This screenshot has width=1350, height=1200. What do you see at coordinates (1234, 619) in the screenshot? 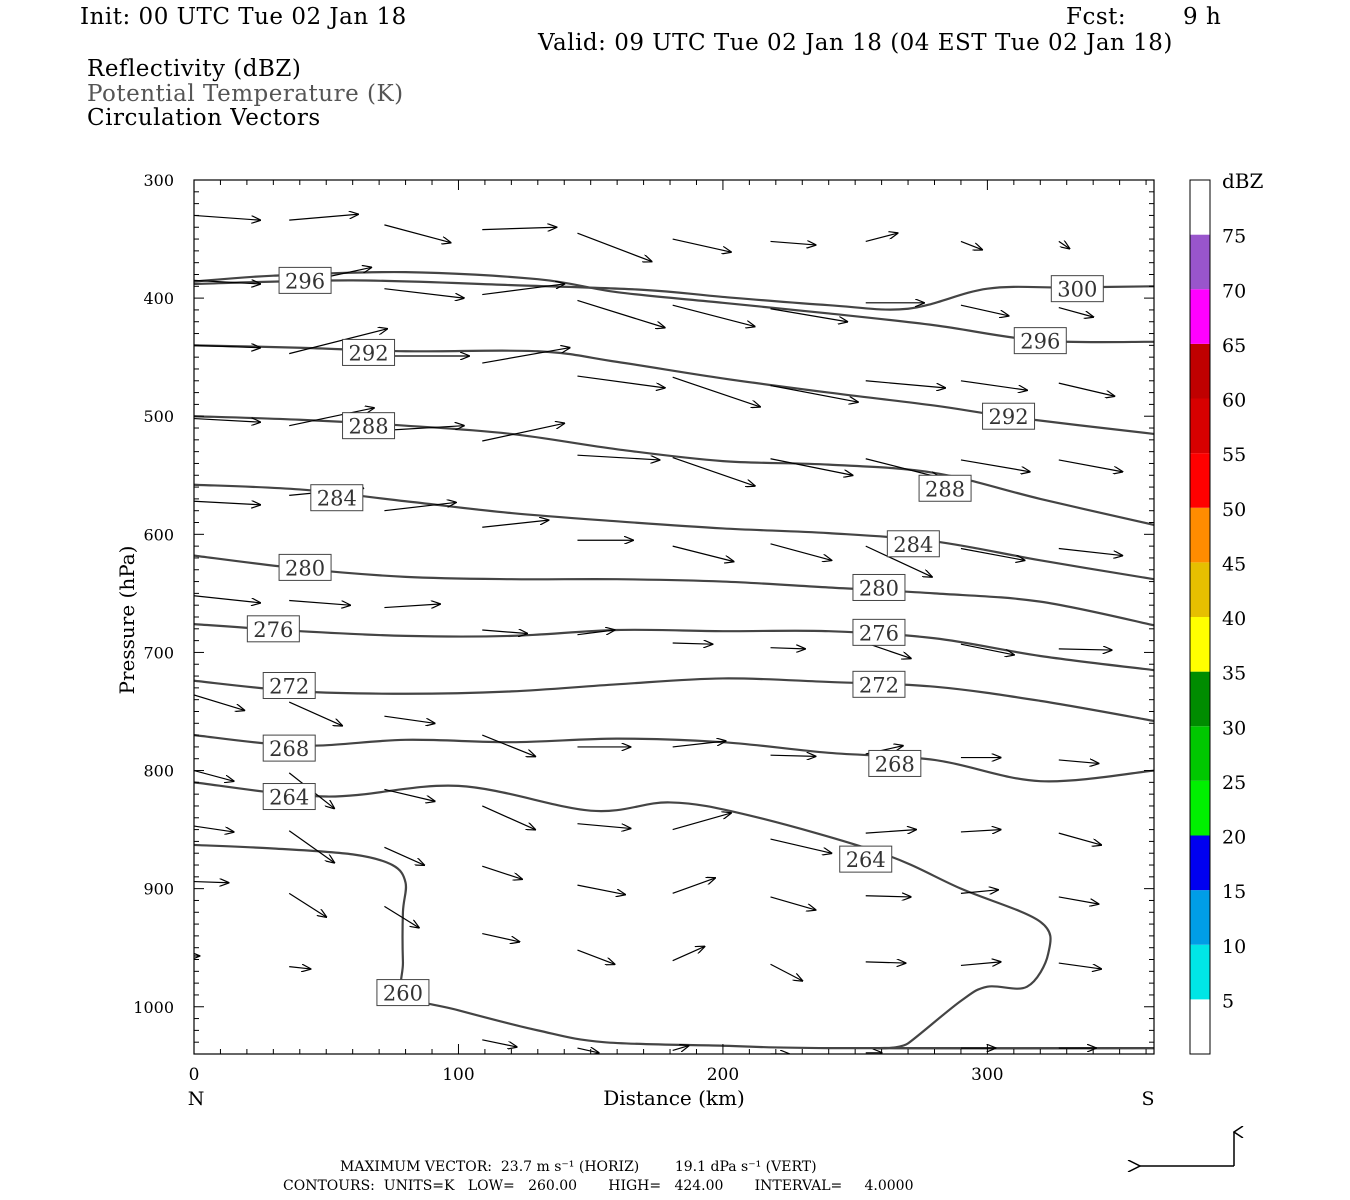
I see `colorbar-label: 40` at bounding box center [1234, 619].